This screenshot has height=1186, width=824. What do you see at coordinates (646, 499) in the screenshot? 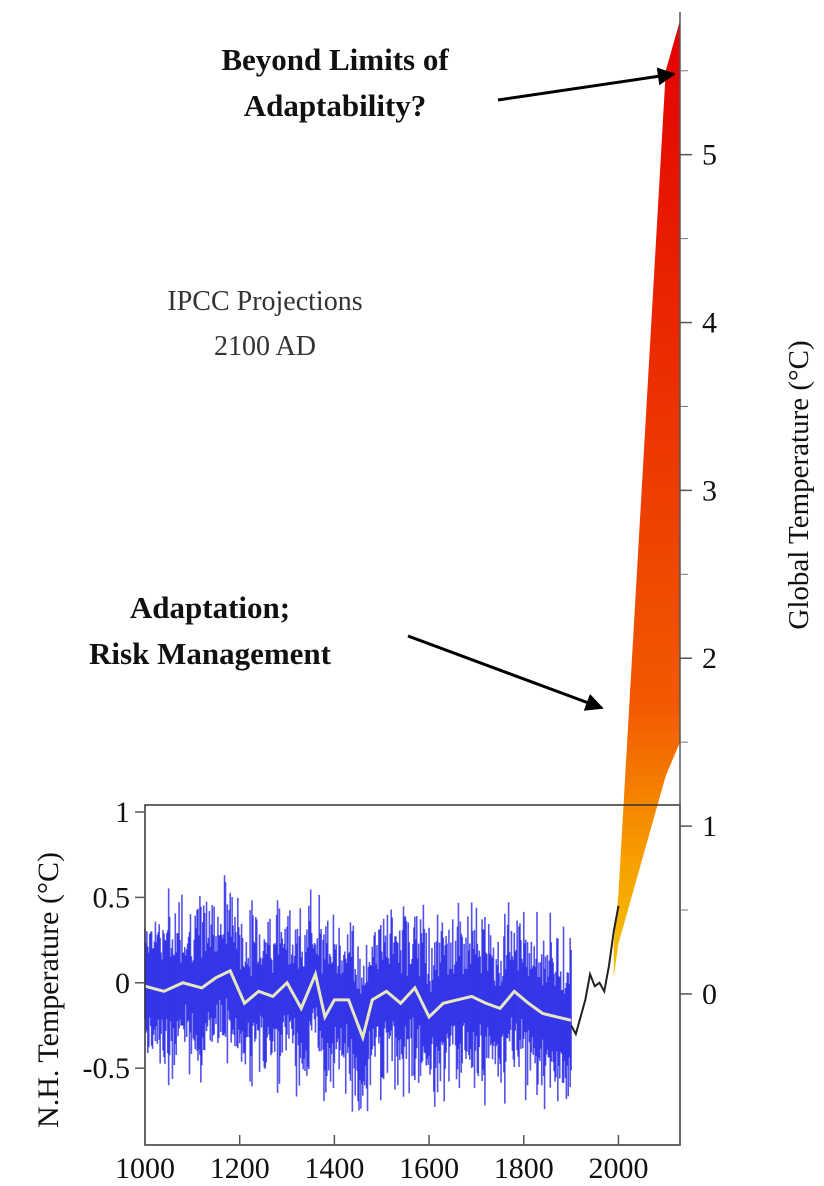
I see `projection-band` at bounding box center [646, 499].